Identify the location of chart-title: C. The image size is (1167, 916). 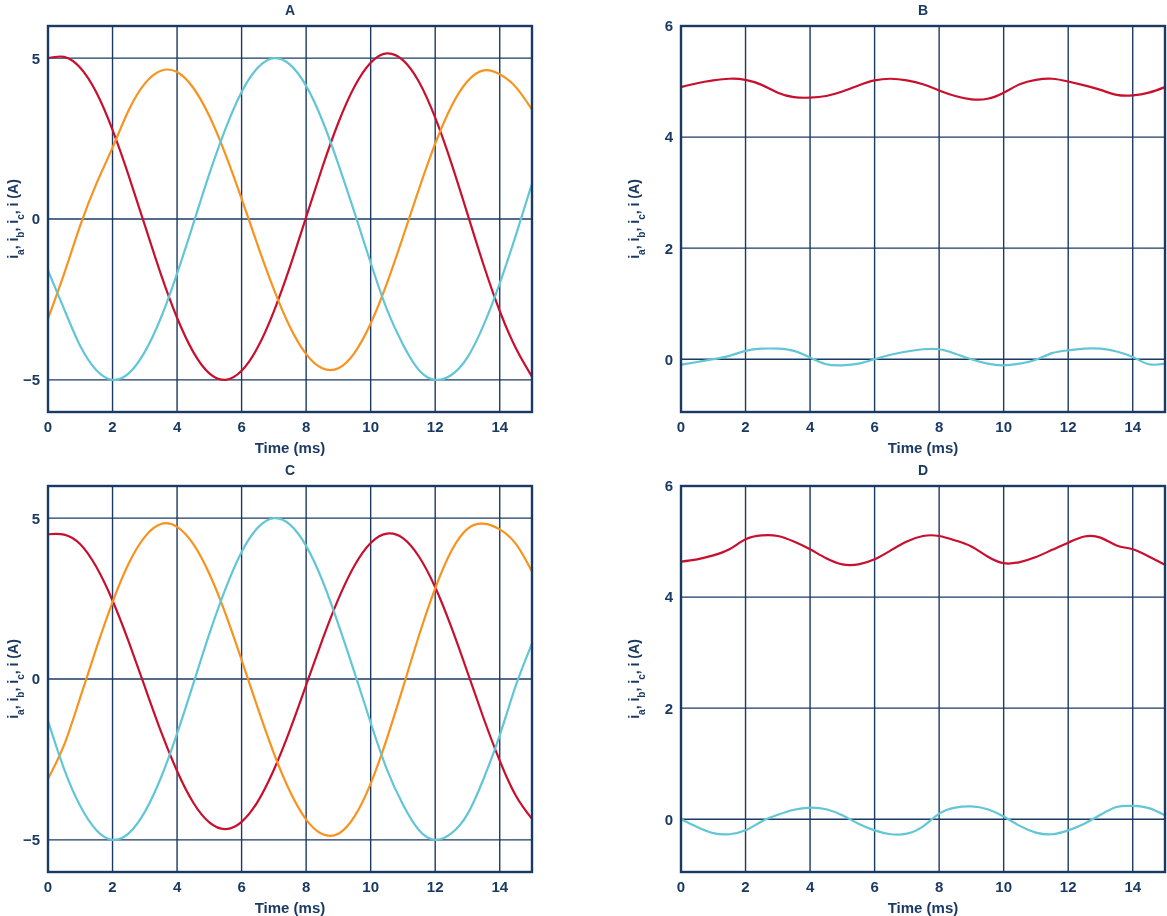
(290, 470).